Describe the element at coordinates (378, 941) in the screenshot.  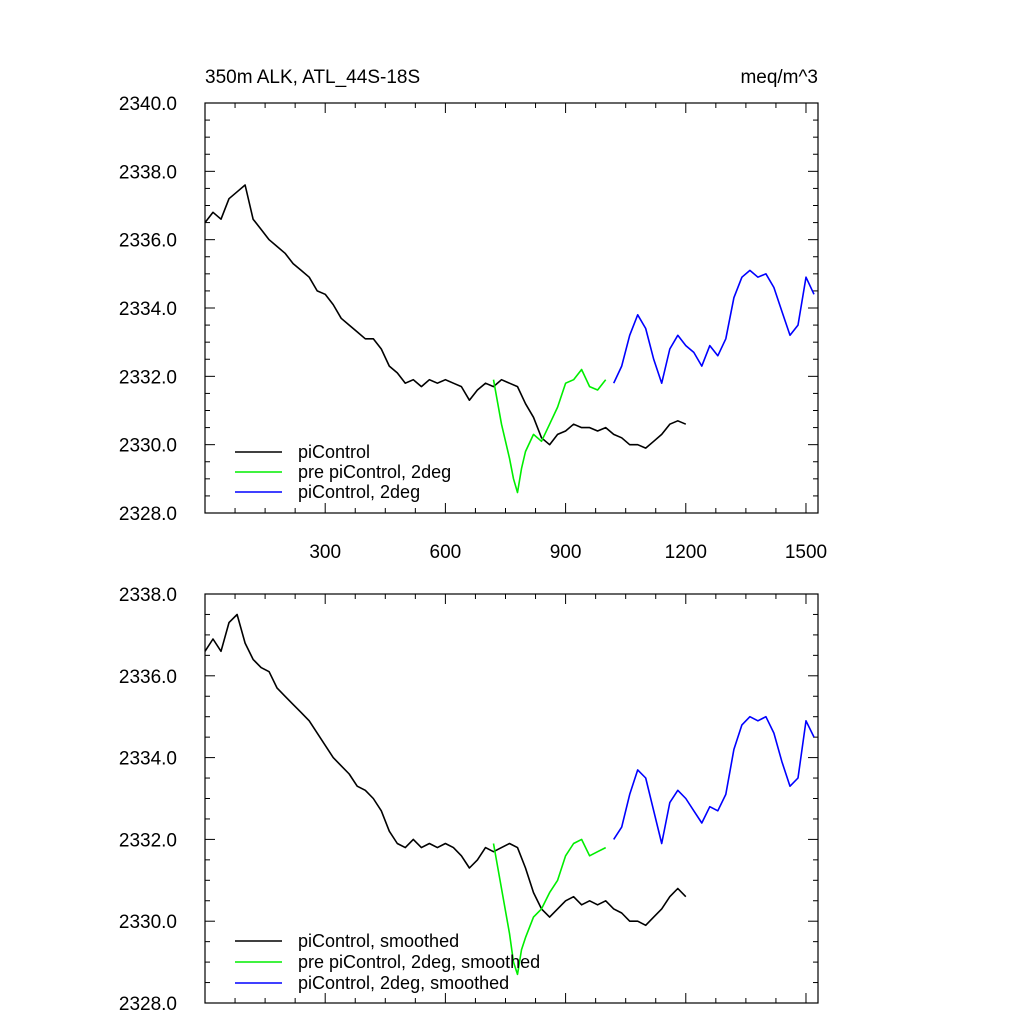
I see `legend-label: piControl, smoothed` at that location.